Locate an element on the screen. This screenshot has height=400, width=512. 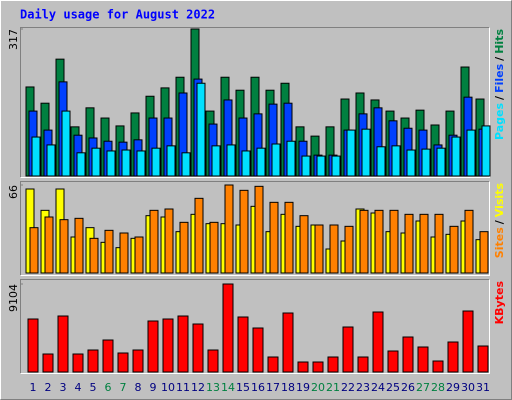
legend-entry: KBytes is located at coordinates (499, 303).